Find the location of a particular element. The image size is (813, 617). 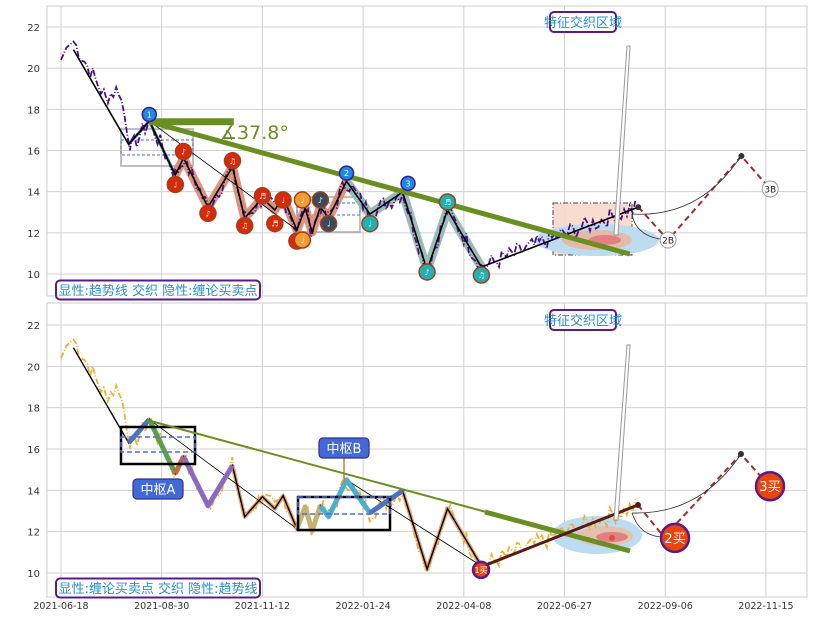

marker-label: 3 is located at coordinates (407, 183).